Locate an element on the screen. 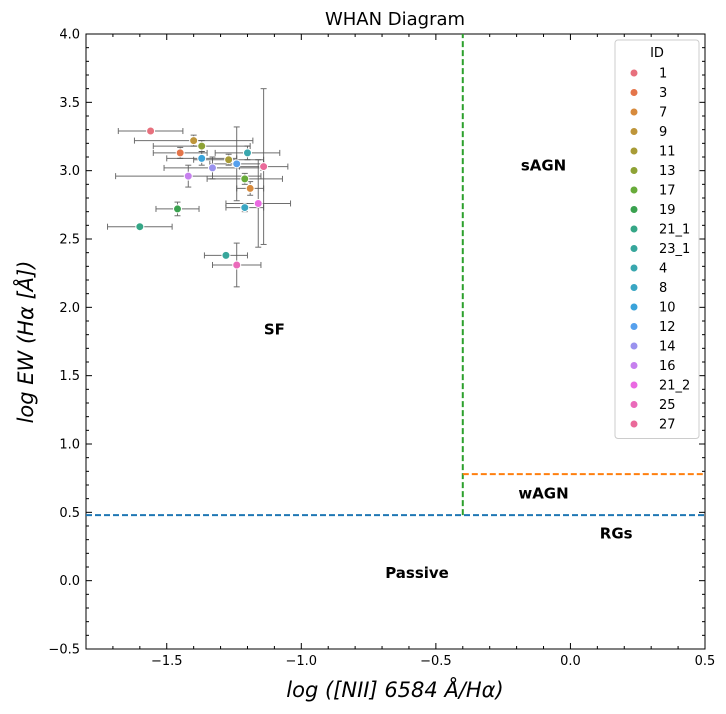  legend-entry-10: 10 is located at coordinates (667, 308).